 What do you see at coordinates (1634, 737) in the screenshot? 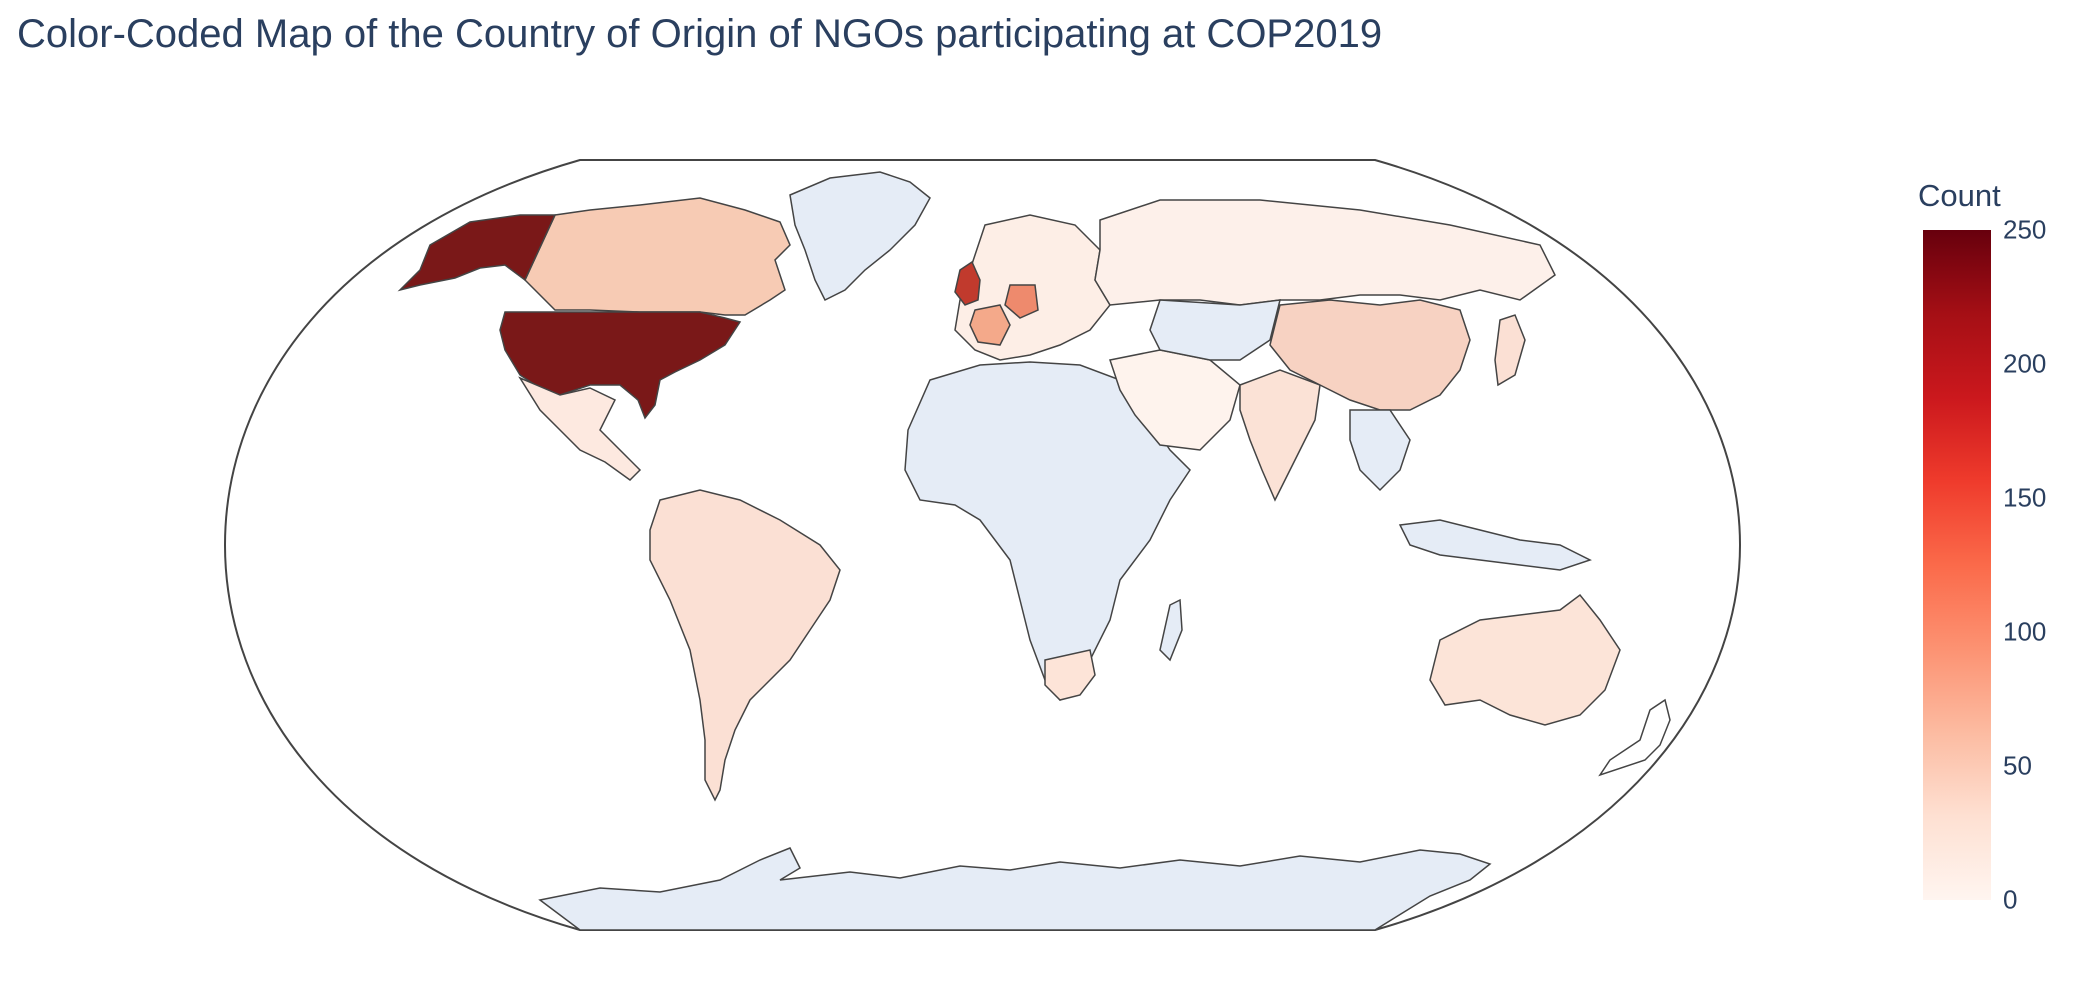
I see `region-new-zealand` at bounding box center [1634, 737].